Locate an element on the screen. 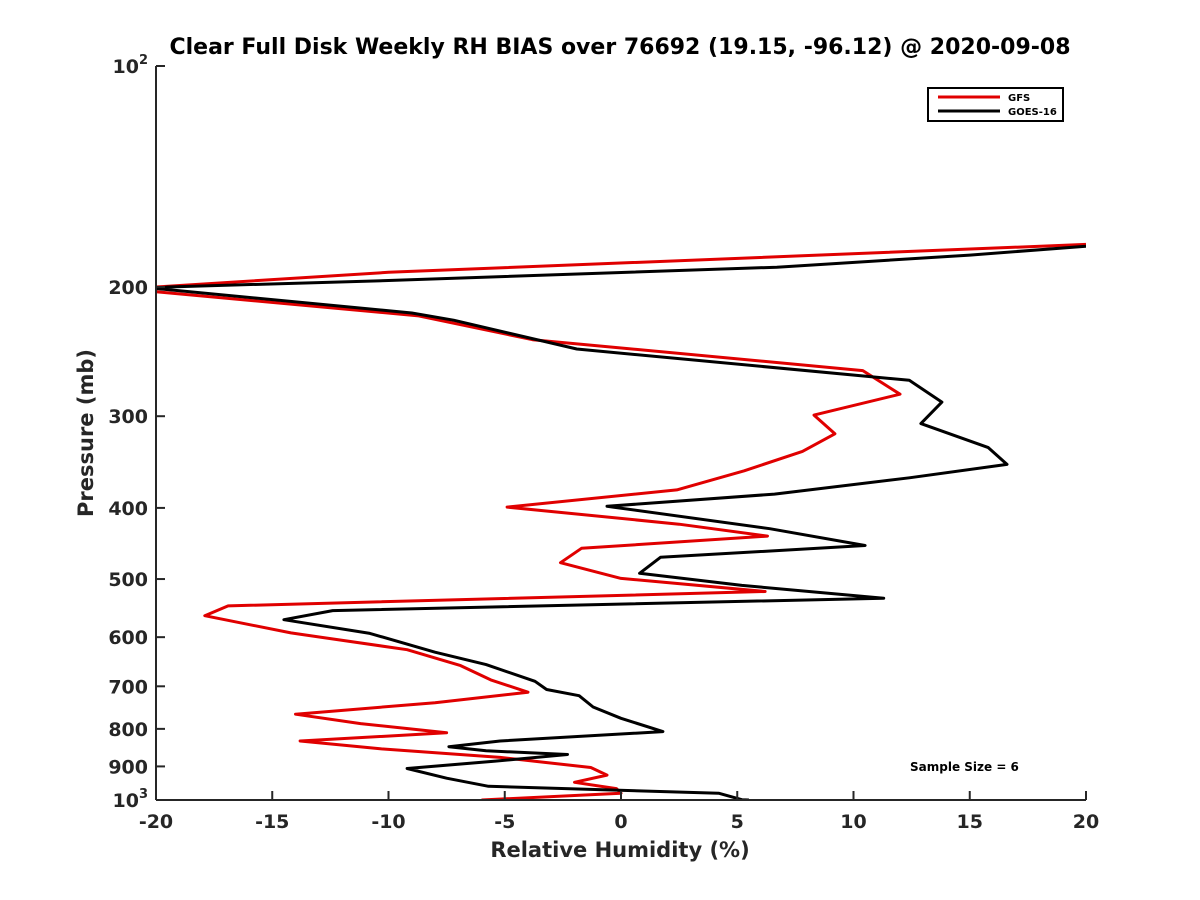 This screenshot has width=1200, height=900. x-tick-label: 15 is located at coordinates (970, 822).